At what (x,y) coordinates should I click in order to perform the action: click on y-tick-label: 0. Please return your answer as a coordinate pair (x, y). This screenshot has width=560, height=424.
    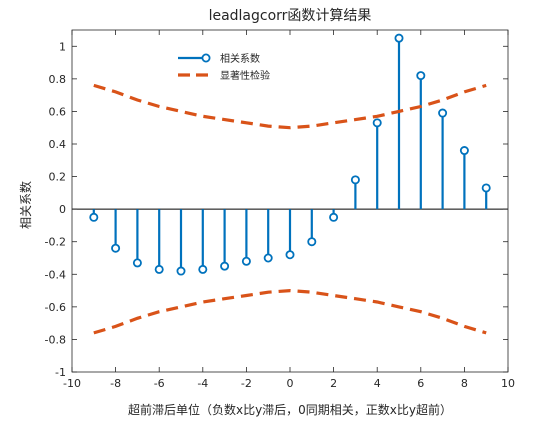
    Looking at the image, I should click on (62, 209).